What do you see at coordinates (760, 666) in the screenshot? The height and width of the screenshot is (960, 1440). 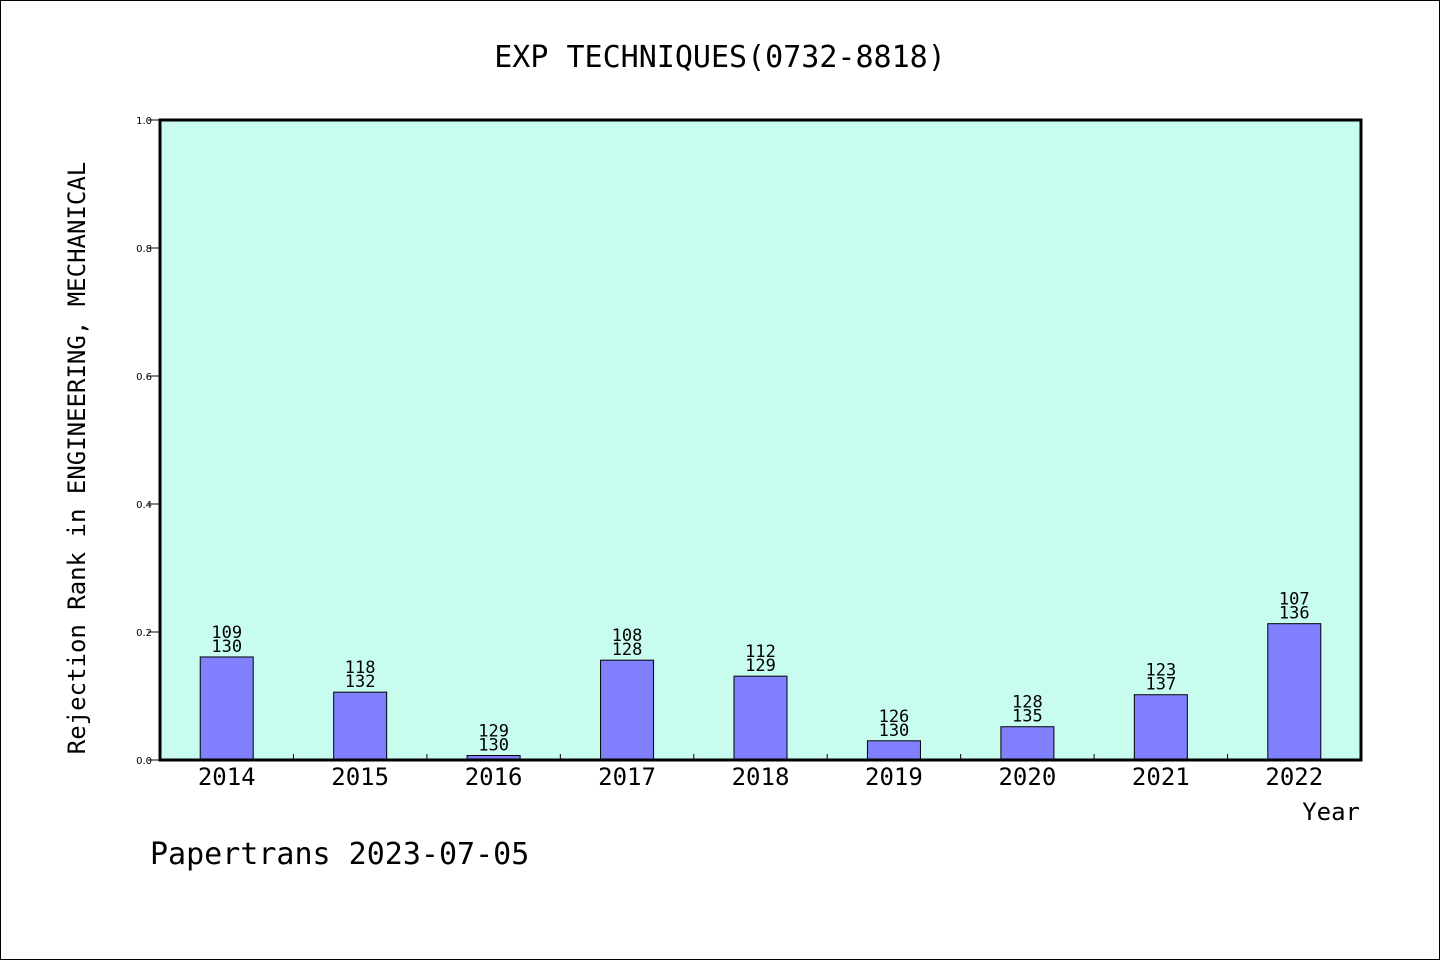 I see `bar-label-bottom: 129` at bounding box center [760, 666].